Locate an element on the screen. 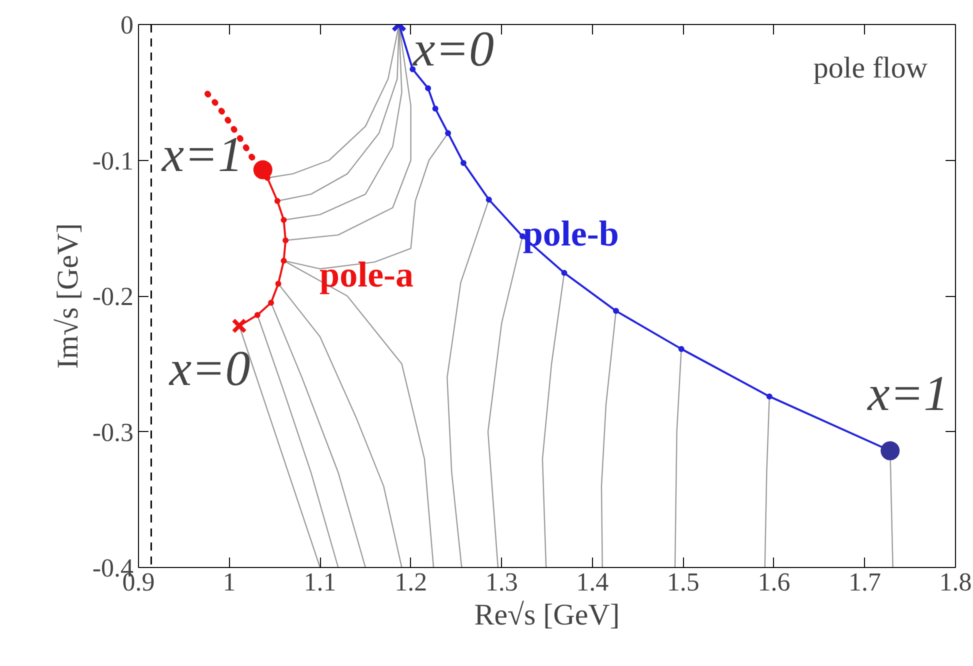  x-tick-label: 1.5 is located at coordinates (683, 582).